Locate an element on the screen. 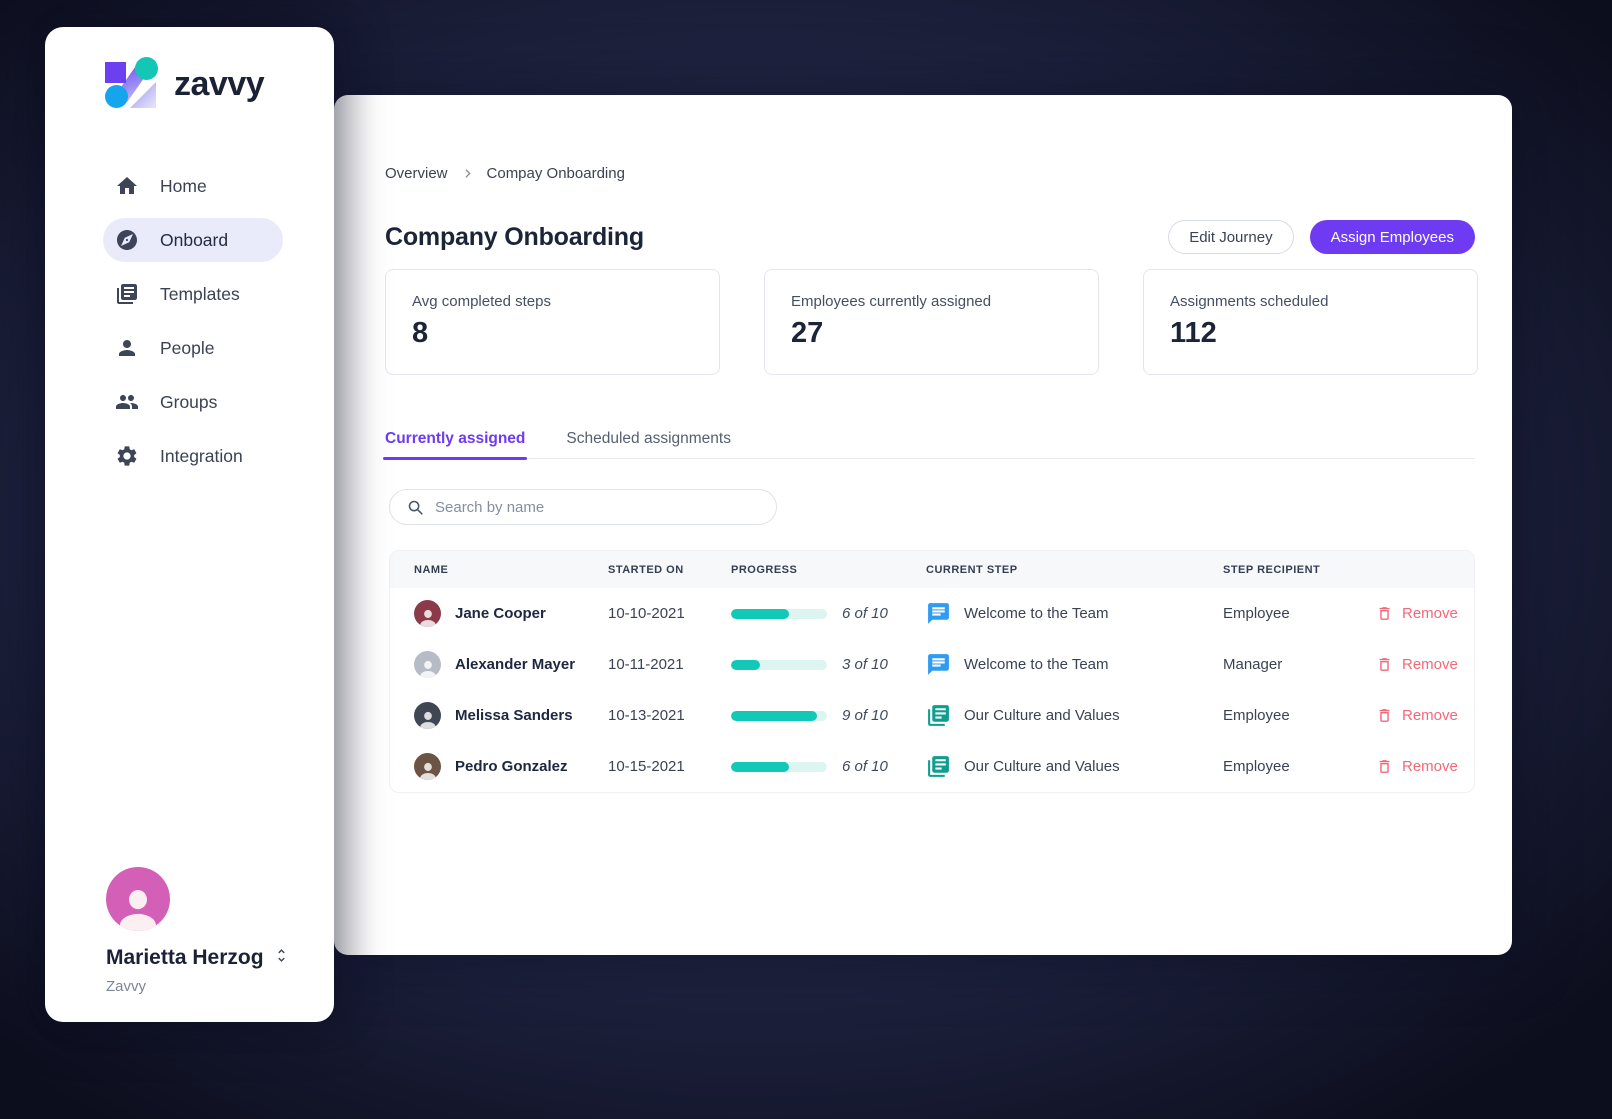 The image size is (1612, 1119). breadcrumb-overview: Overview is located at coordinates (416, 173).